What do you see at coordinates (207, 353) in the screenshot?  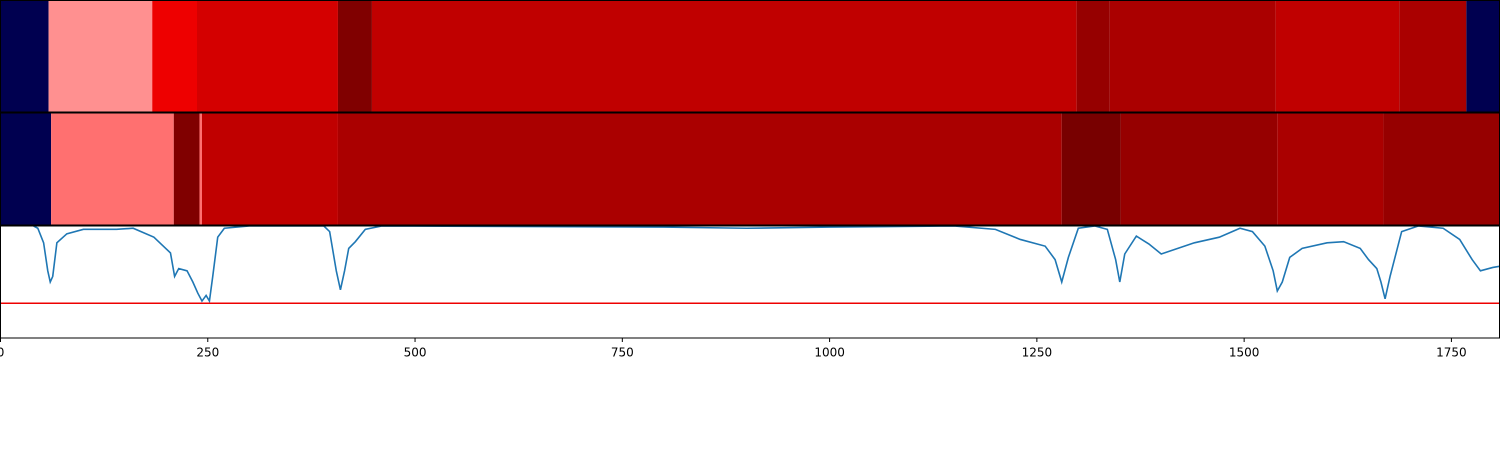 I see `x-tick-label: 250` at bounding box center [207, 353].